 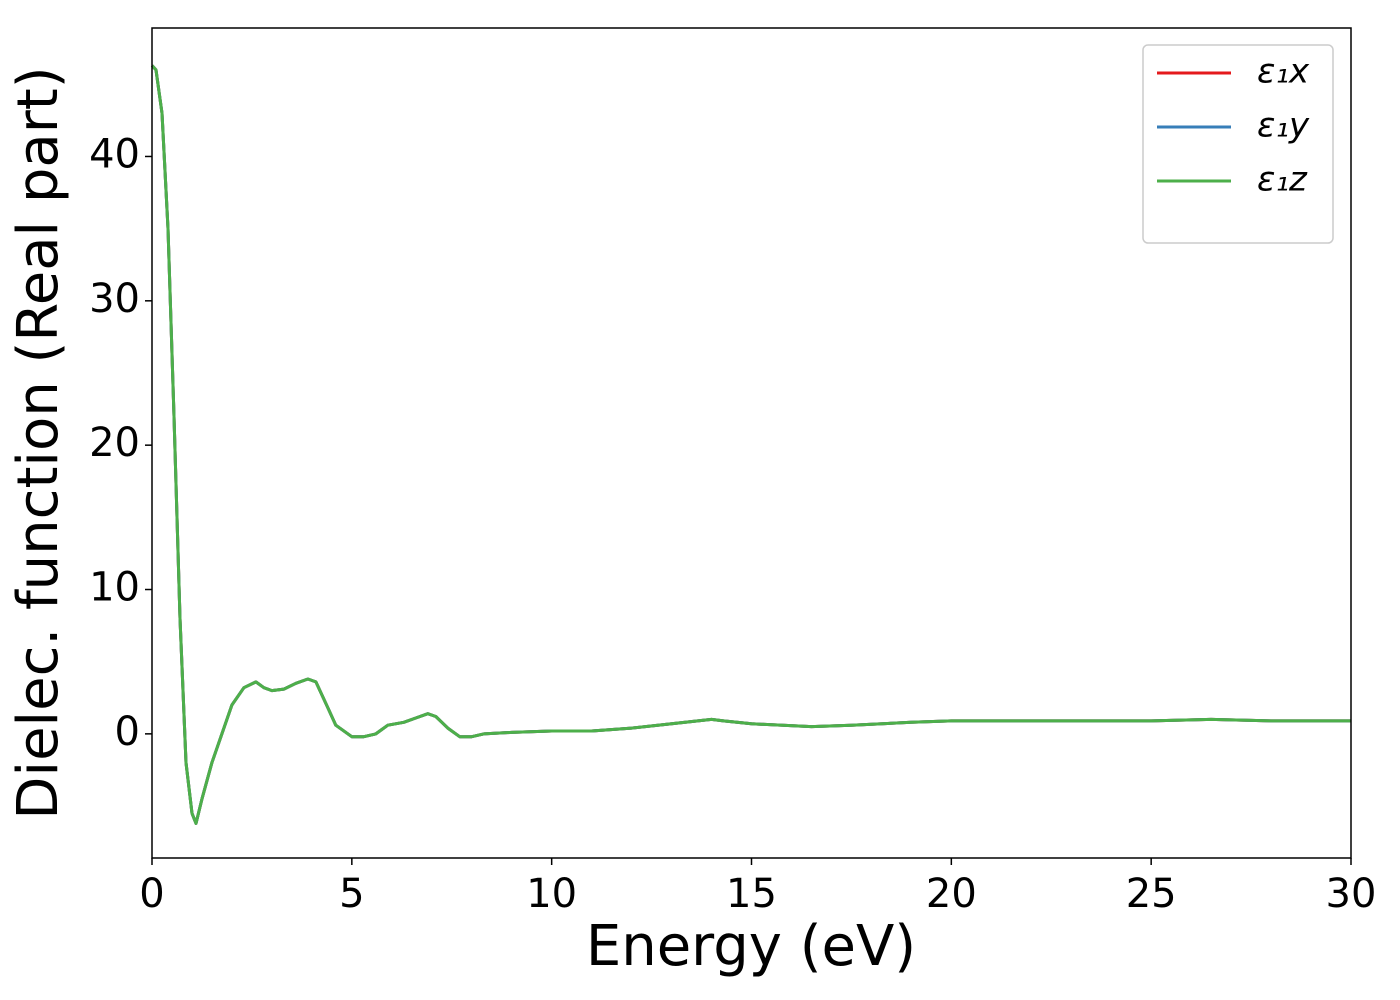 What do you see at coordinates (38, 442) in the screenshot?
I see `y-axis-label: Dielec. function (Real part)` at bounding box center [38, 442].